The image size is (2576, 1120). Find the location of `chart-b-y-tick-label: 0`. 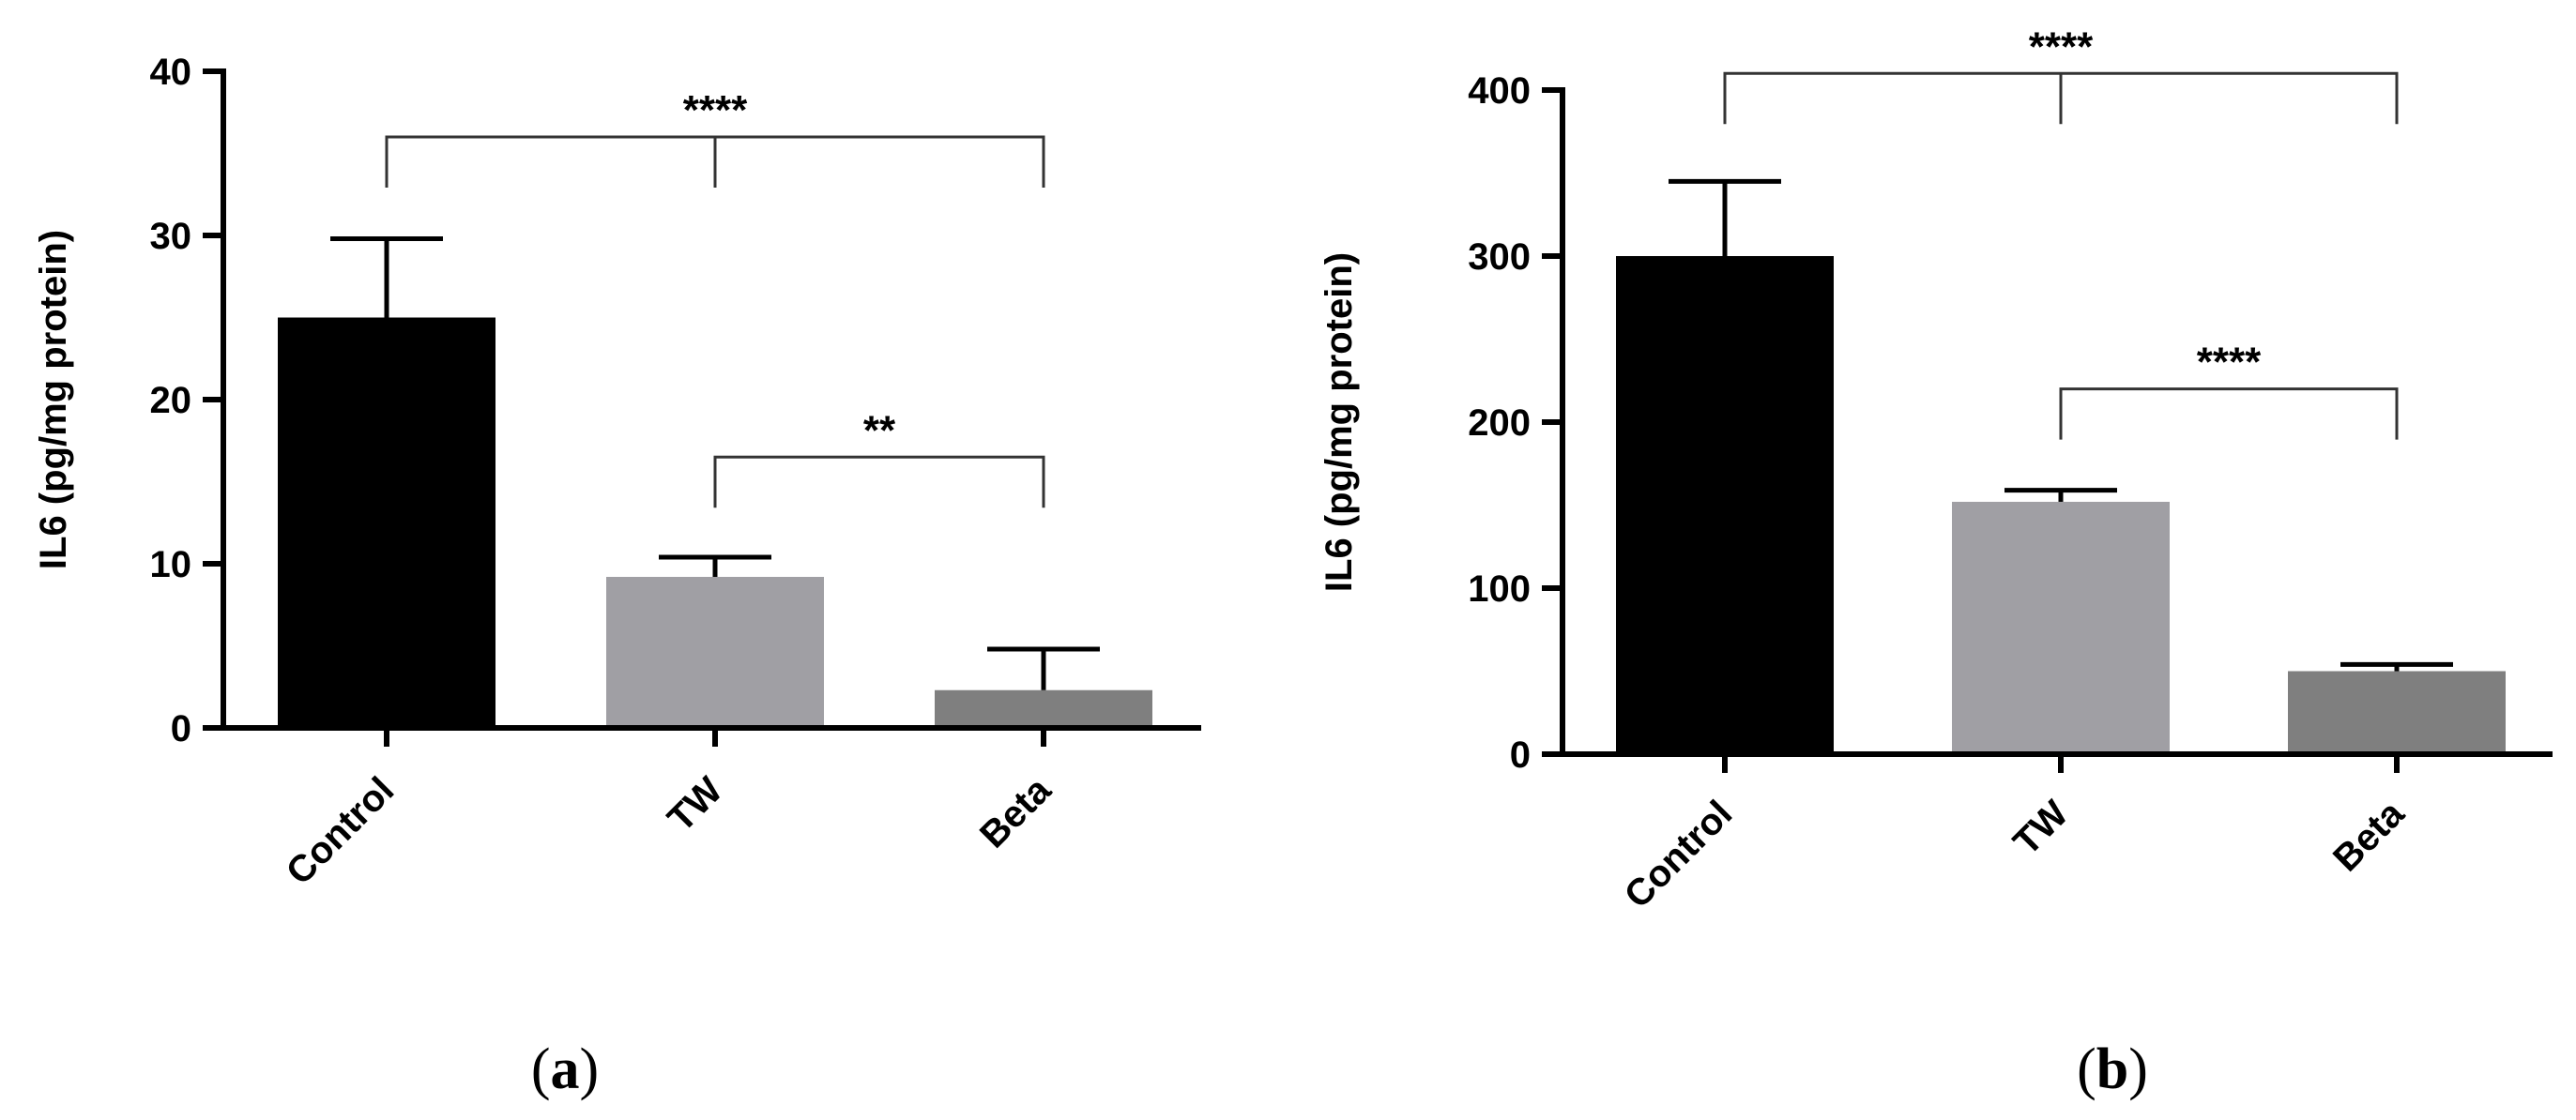

chart-b-y-tick-label: 0 is located at coordinates (1520, 755).